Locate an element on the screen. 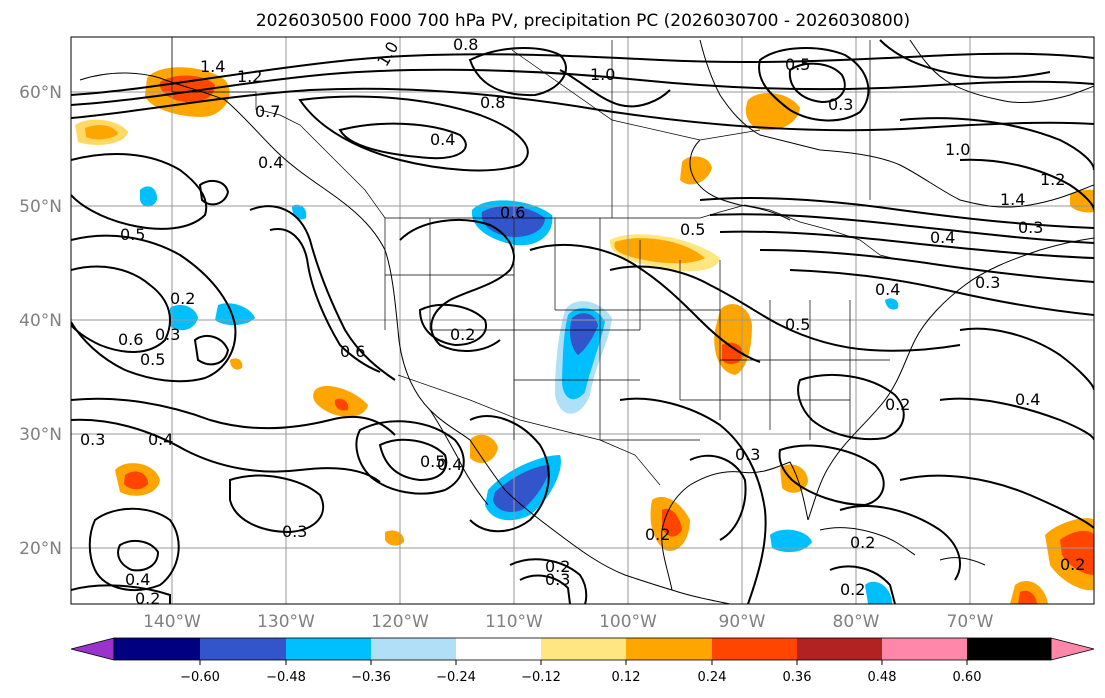 The image size is (1105, 698). colorbar-tick-label: −0.12 is located at coordinates (541, 677).